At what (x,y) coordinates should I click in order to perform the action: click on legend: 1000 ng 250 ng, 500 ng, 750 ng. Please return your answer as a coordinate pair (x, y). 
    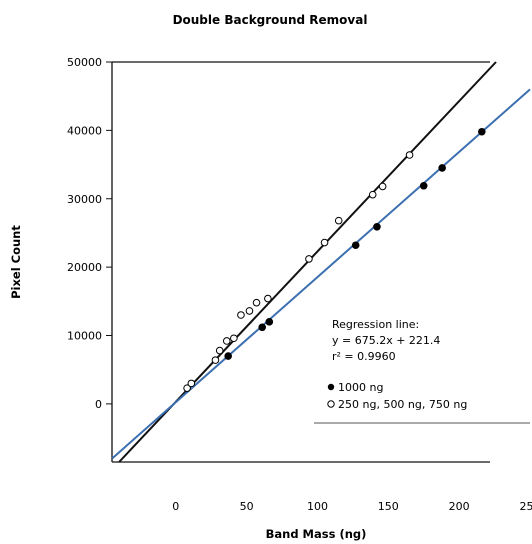
    Looking at the image, I should click on (422, 402).